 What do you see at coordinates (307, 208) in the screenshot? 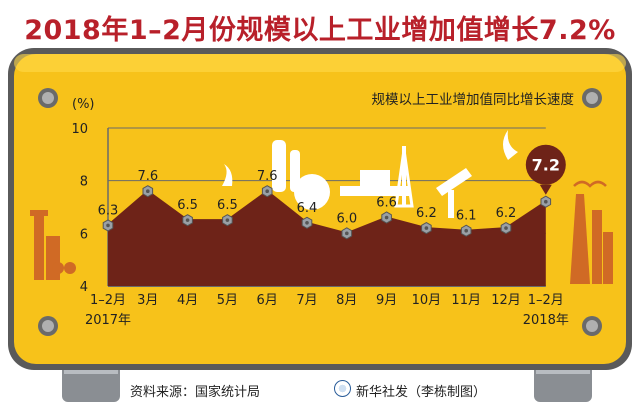
I see `data-label: 6.4` at bounding box center [307, 208].